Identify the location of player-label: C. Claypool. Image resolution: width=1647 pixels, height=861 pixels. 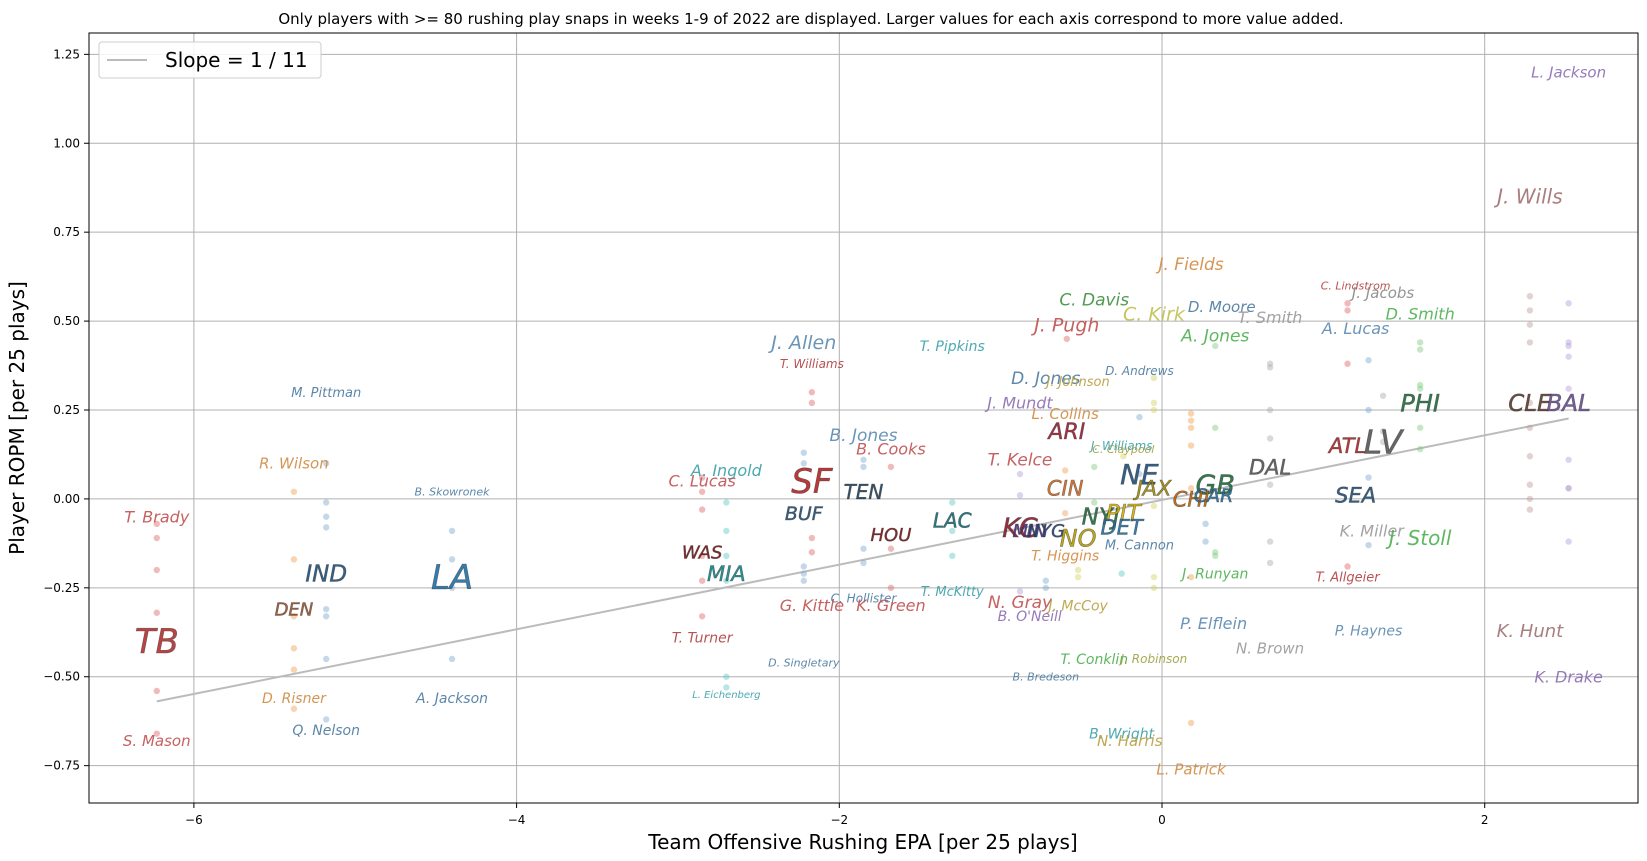
(1123, 449).